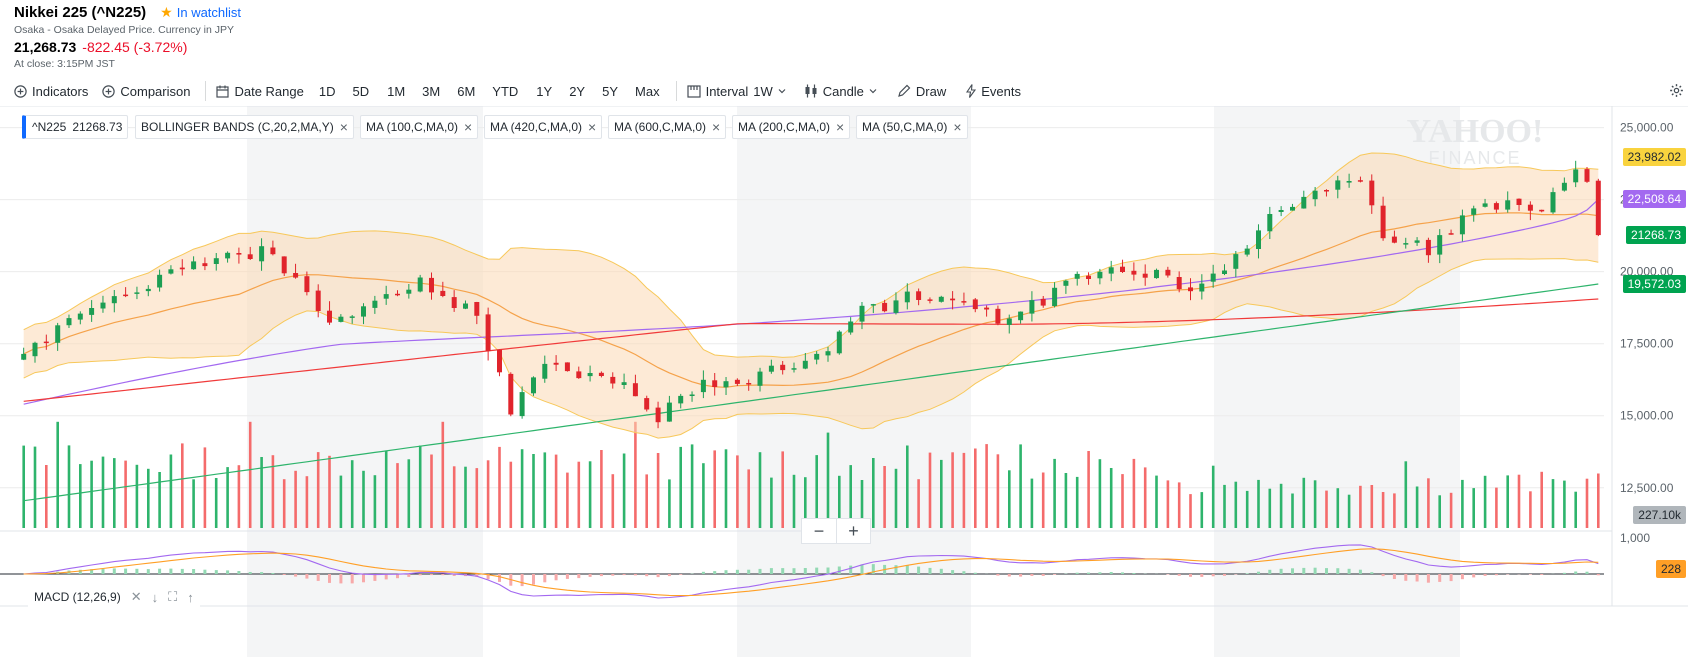 Image resolution: width=1688 pixels, height=657 pixels. I want to click on macd-line, so click(811, 571).